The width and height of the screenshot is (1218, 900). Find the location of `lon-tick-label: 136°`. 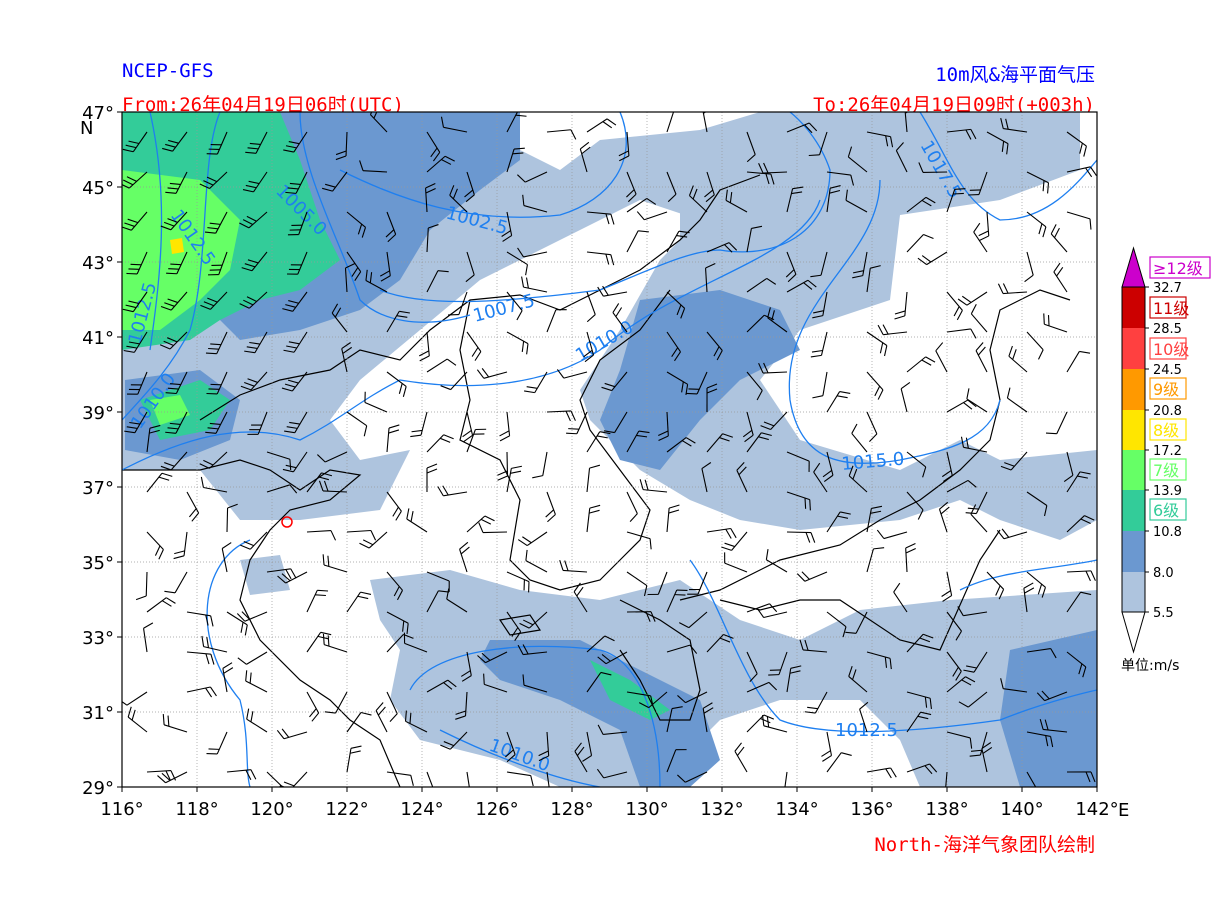

lon-tick-label: 136° is located at coordinates (871, 809).